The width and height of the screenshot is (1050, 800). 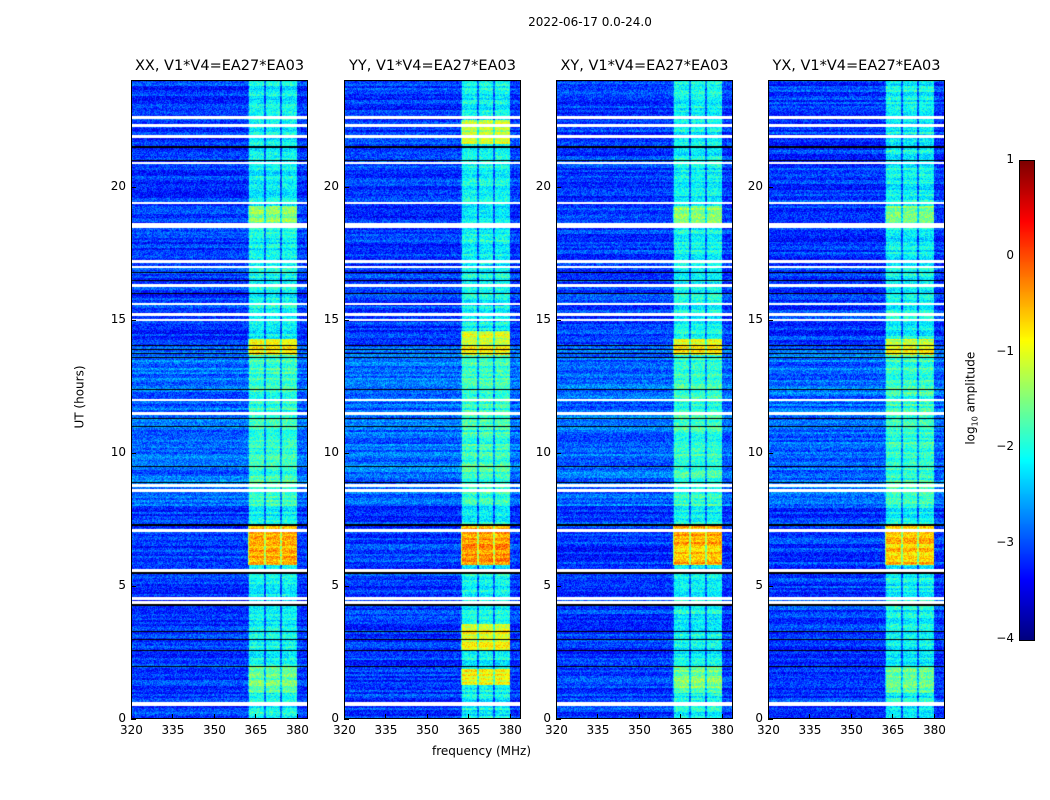 What do you see at coordinates (1010, 254) in the screenshot?
I see `colorbar-tick-label: 0` at bounding box center [1010, 254].